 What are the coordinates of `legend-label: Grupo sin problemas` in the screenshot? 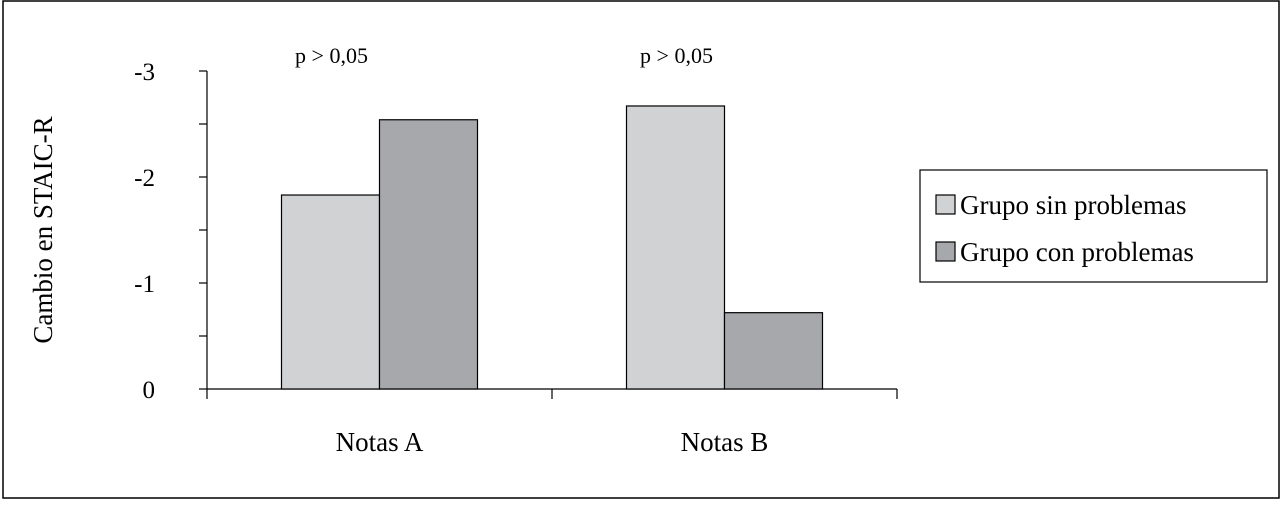 It's located at (1073, 205).